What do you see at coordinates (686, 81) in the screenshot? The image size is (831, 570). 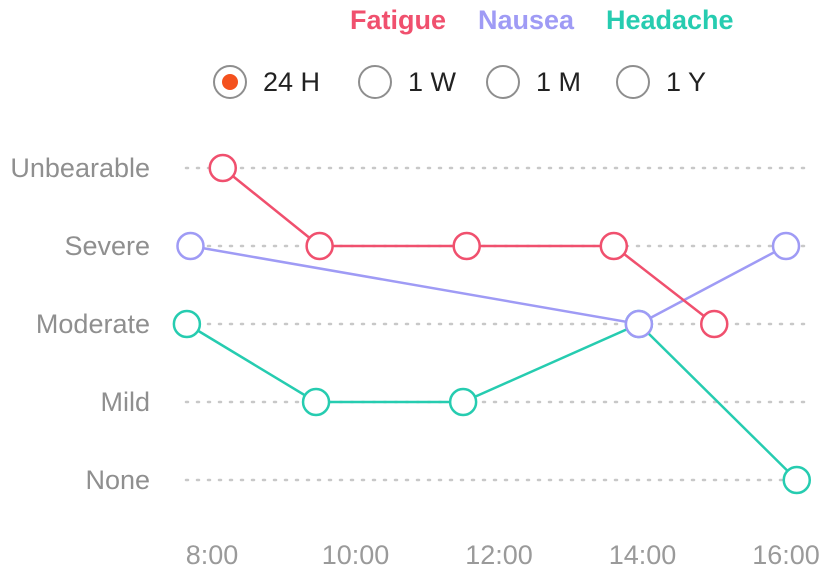 I see `range-label-1y: 1 Y` at bounding box center [686, 81].